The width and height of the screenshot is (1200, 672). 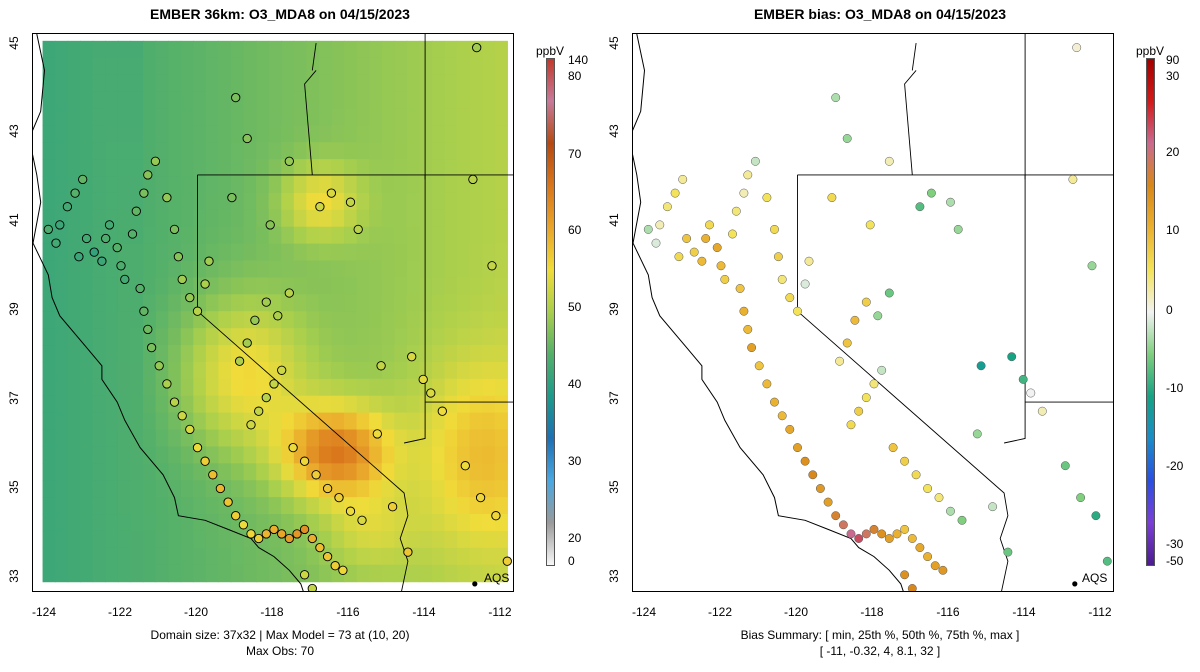 I want to click on x-tick-122: -122, so click(x=120, y=612).